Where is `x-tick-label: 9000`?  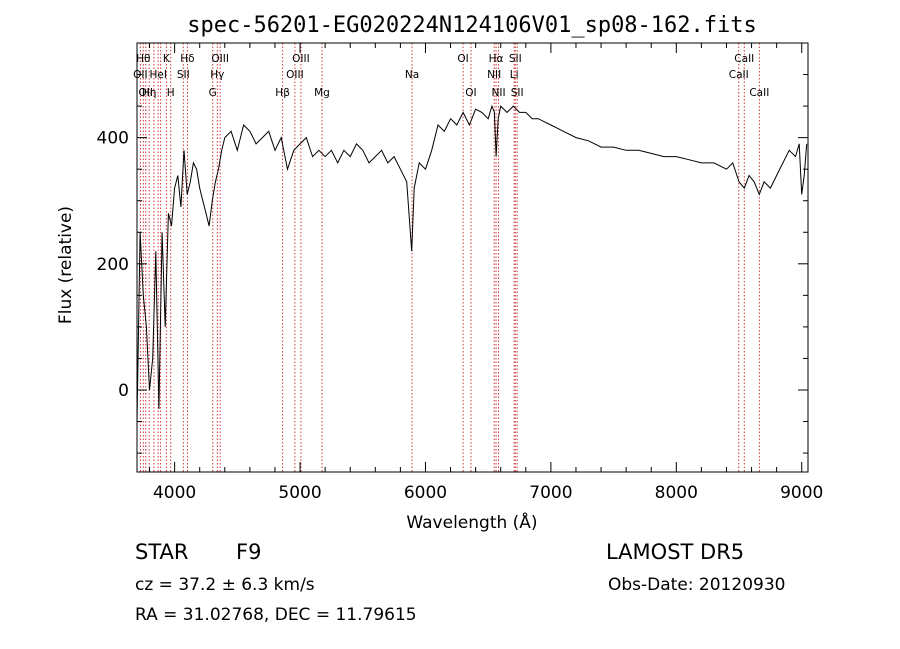 x-tick-label: 9000 is located at coordinates (801, 493).